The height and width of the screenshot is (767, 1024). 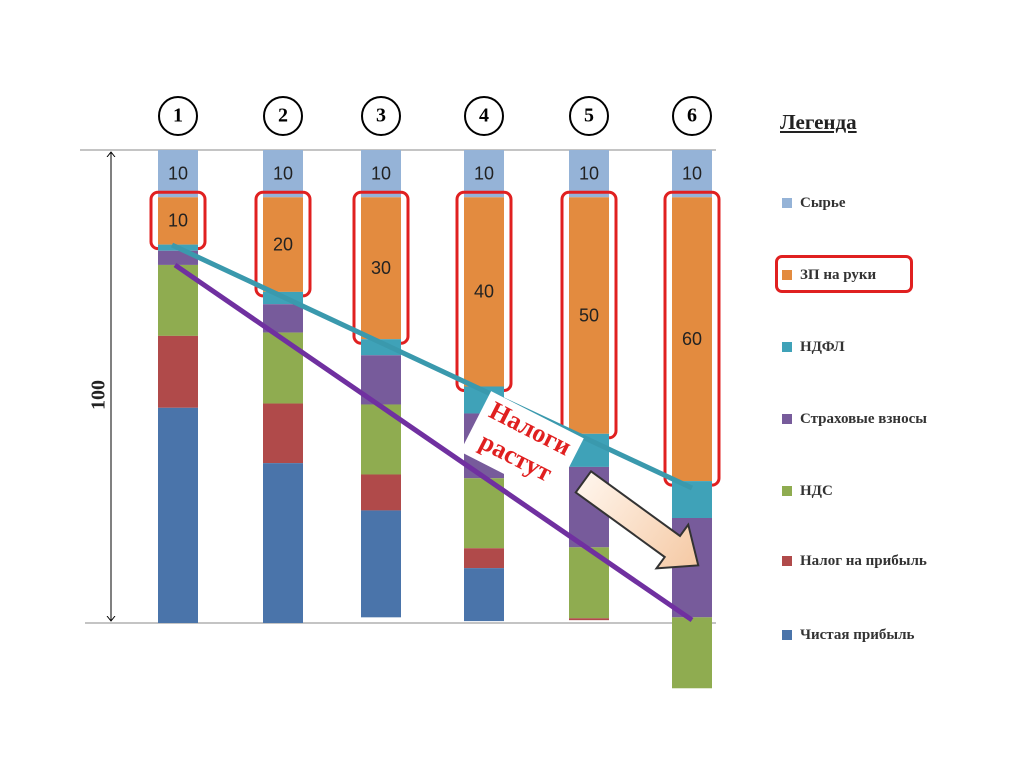 I want to click on legend-label: НДФЛ, so click(x=822, y=347).